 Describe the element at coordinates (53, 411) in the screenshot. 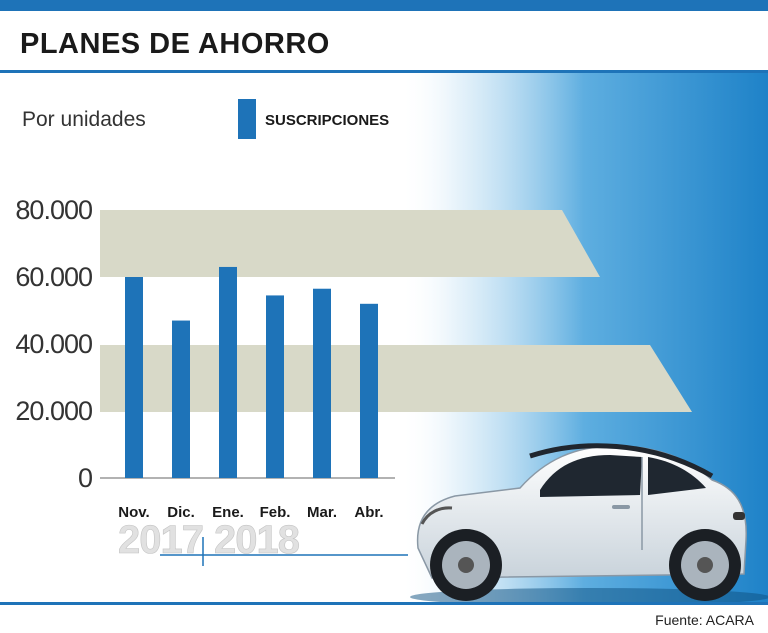

I see `ytick-20000: 20.000` at that location.